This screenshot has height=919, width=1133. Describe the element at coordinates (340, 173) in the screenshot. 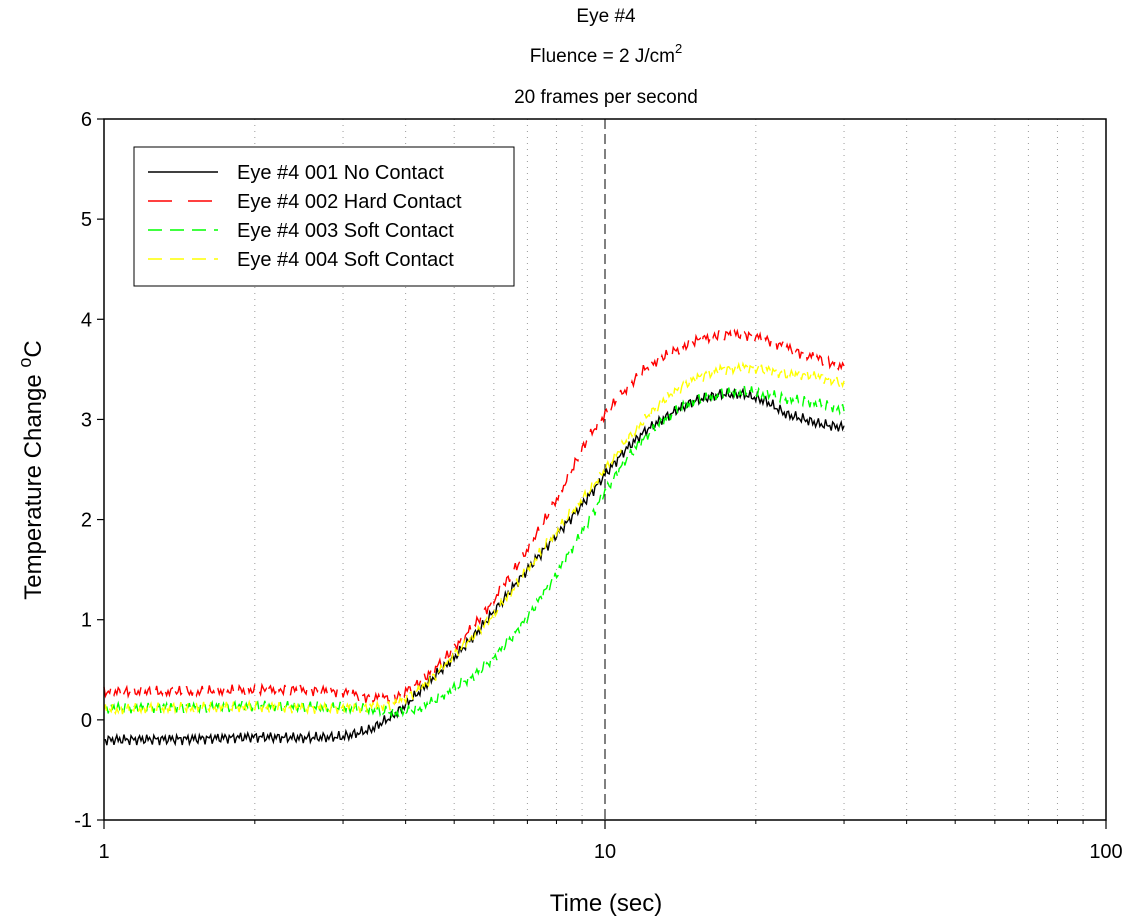

I see `legend-label-1: Eye #4 001 No Contact` at that location.